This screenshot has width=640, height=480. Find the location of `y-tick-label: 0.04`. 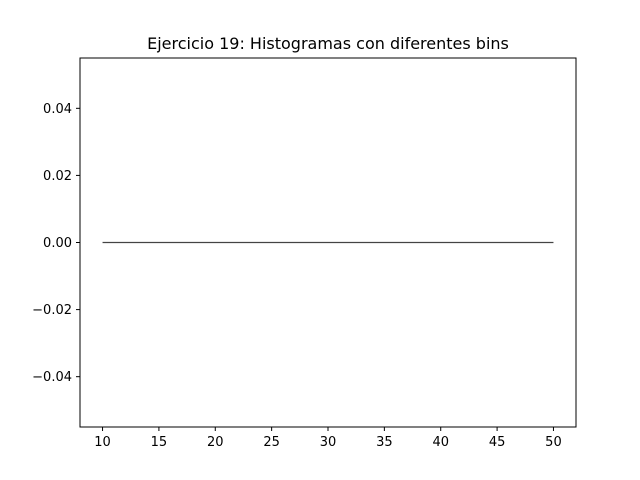

y-tick-label: 0.04 is located at coordinates (57, 109).